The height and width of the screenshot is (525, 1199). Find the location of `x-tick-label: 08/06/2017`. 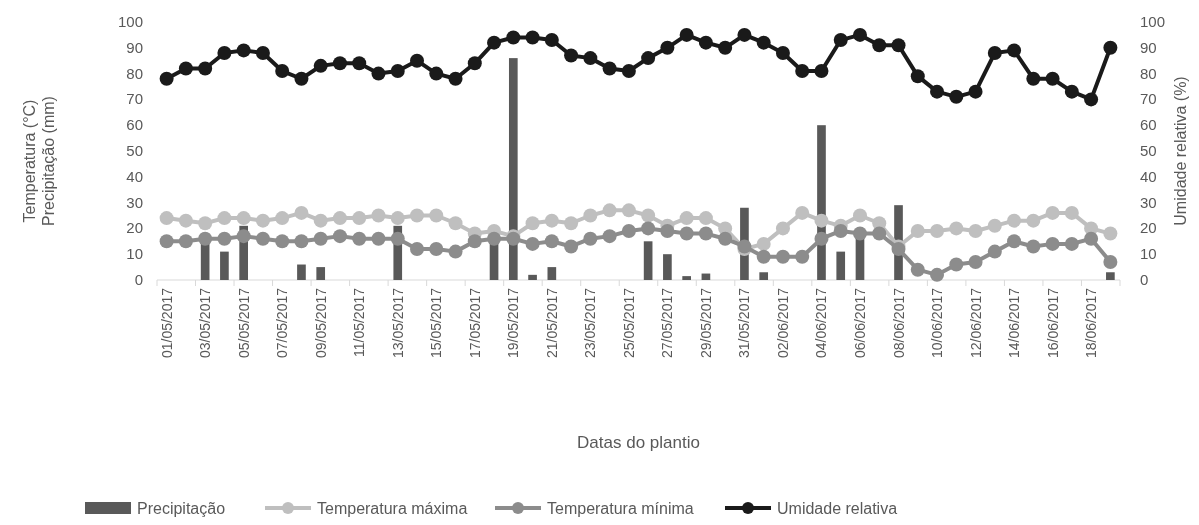

x-tick-label: 08/06/2017 is located at coordinates (898, 323).